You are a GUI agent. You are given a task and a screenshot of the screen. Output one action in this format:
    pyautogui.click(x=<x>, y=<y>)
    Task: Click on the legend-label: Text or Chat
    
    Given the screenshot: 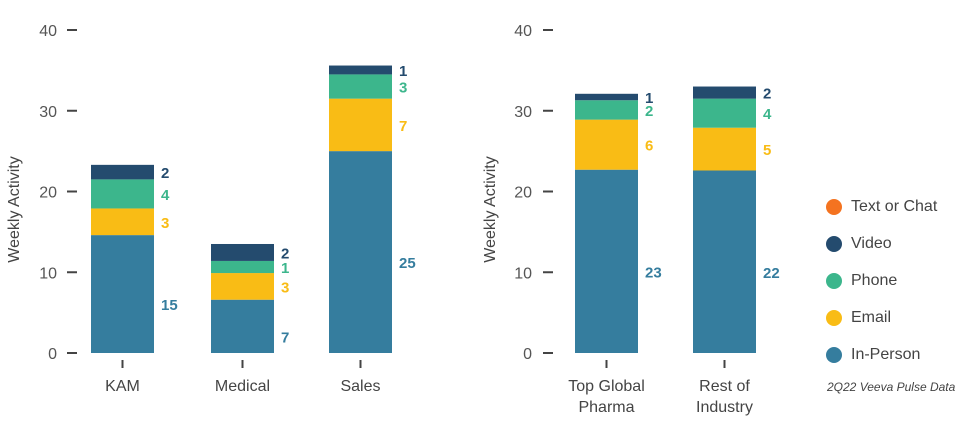 What is the action you would take?
    pyautogui.click(x=894, y=206)
    